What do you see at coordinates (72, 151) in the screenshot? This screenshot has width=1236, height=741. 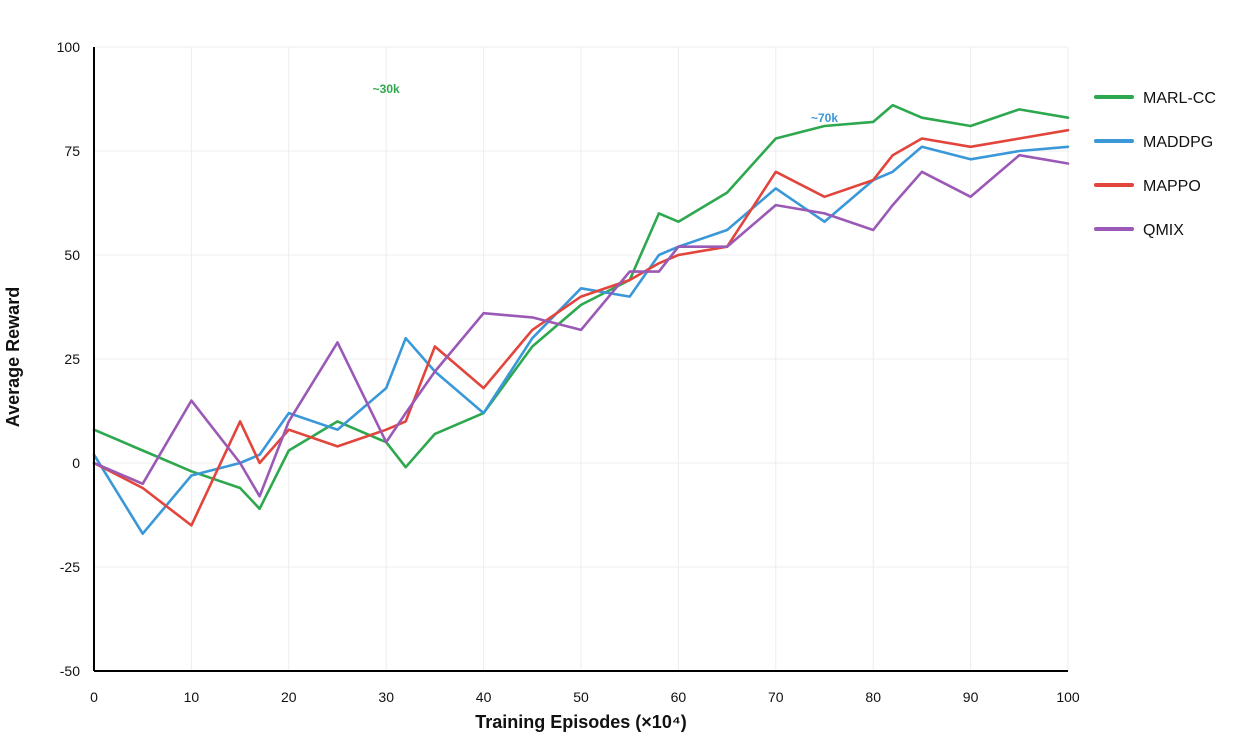 I see `y-tick-label: 75` at bounding box center [72, 151].